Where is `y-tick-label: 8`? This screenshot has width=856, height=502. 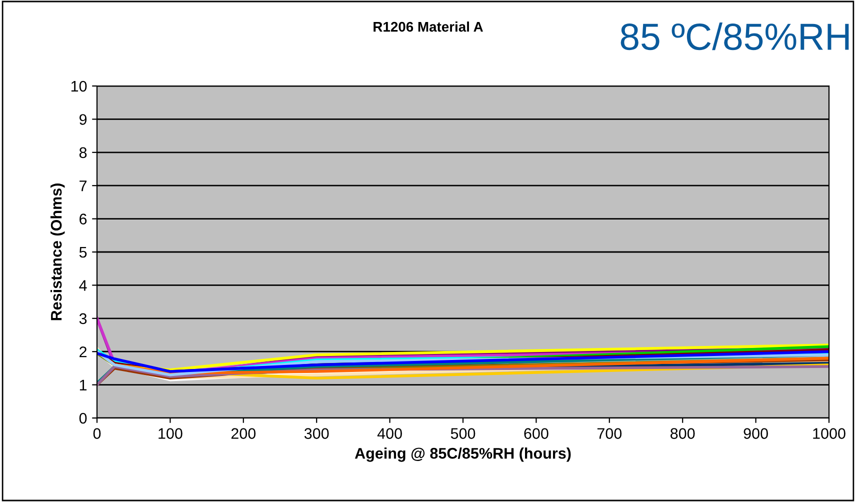 y-tick-label: 8 is located at coordinates (83, 152).